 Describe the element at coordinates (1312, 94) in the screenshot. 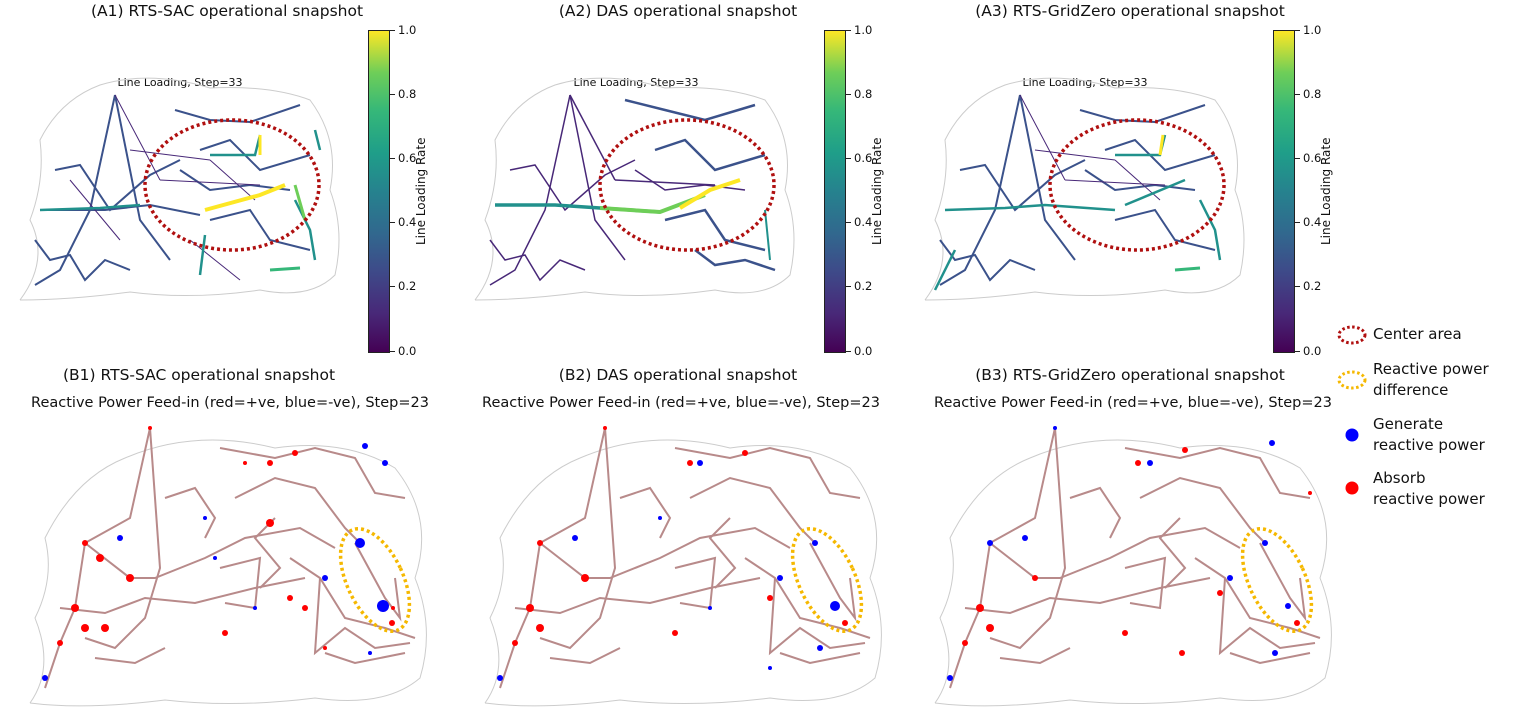

I see `colorbar-a3-tick-08: 0.8` at that location.